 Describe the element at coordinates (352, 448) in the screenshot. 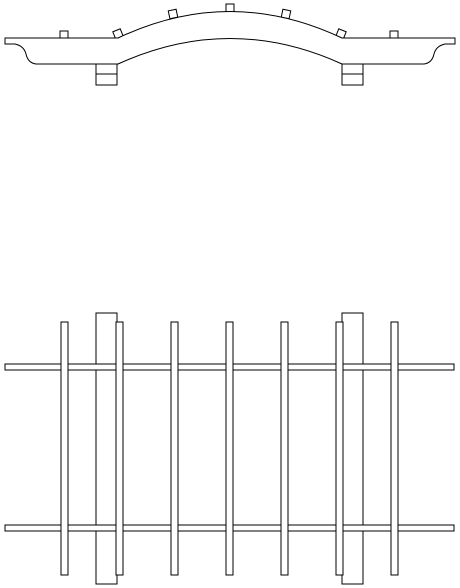

I see `plan-post-right` at that location.